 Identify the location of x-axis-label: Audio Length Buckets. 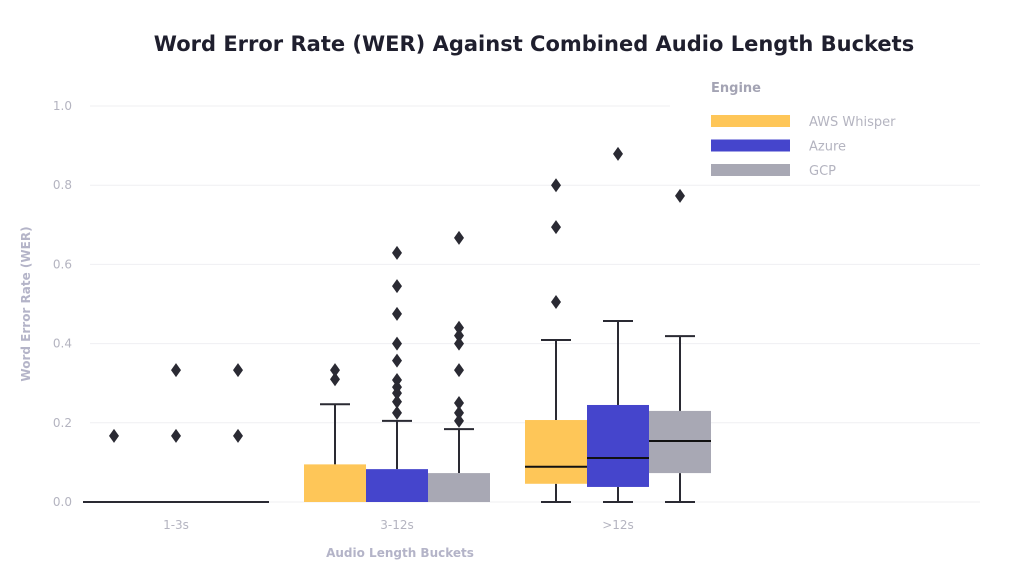
(400, 553).